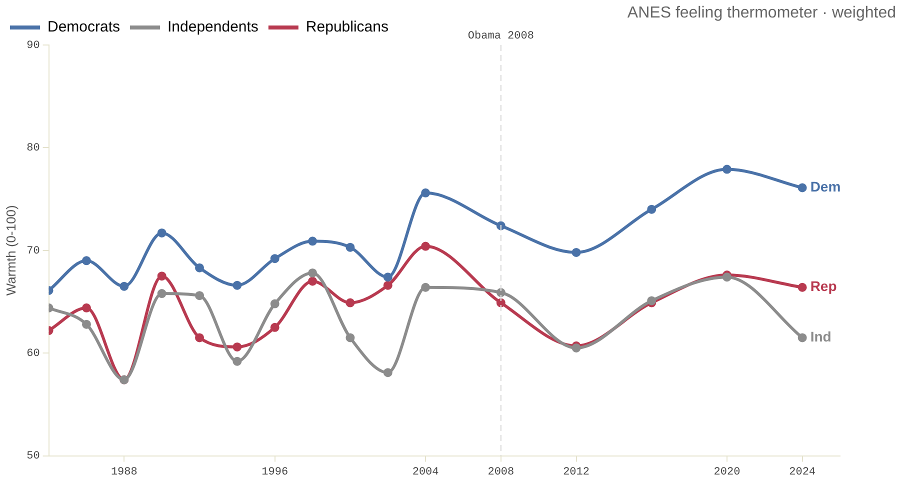 The image size is (900, 491). What do you see at coordinates (84, 27) in the screenshot?
I see `legend-label: Democrats` at bounding box center [84, 27].